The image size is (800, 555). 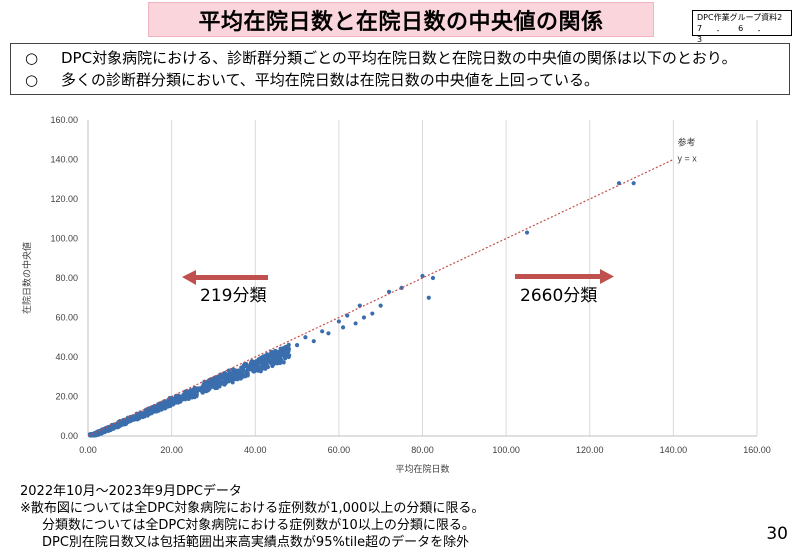 I want to click on x-tick-label: 60.00, so click(x=339, y=450).